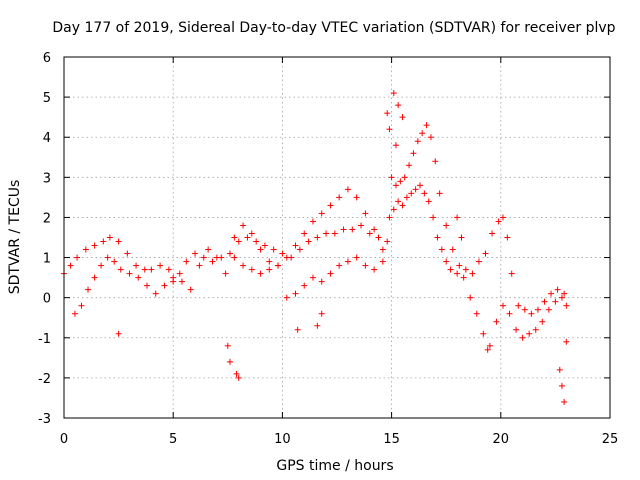 This screenshot has height=480, width=640. I want to click on y-tick-label: 5, so click(47, 98).